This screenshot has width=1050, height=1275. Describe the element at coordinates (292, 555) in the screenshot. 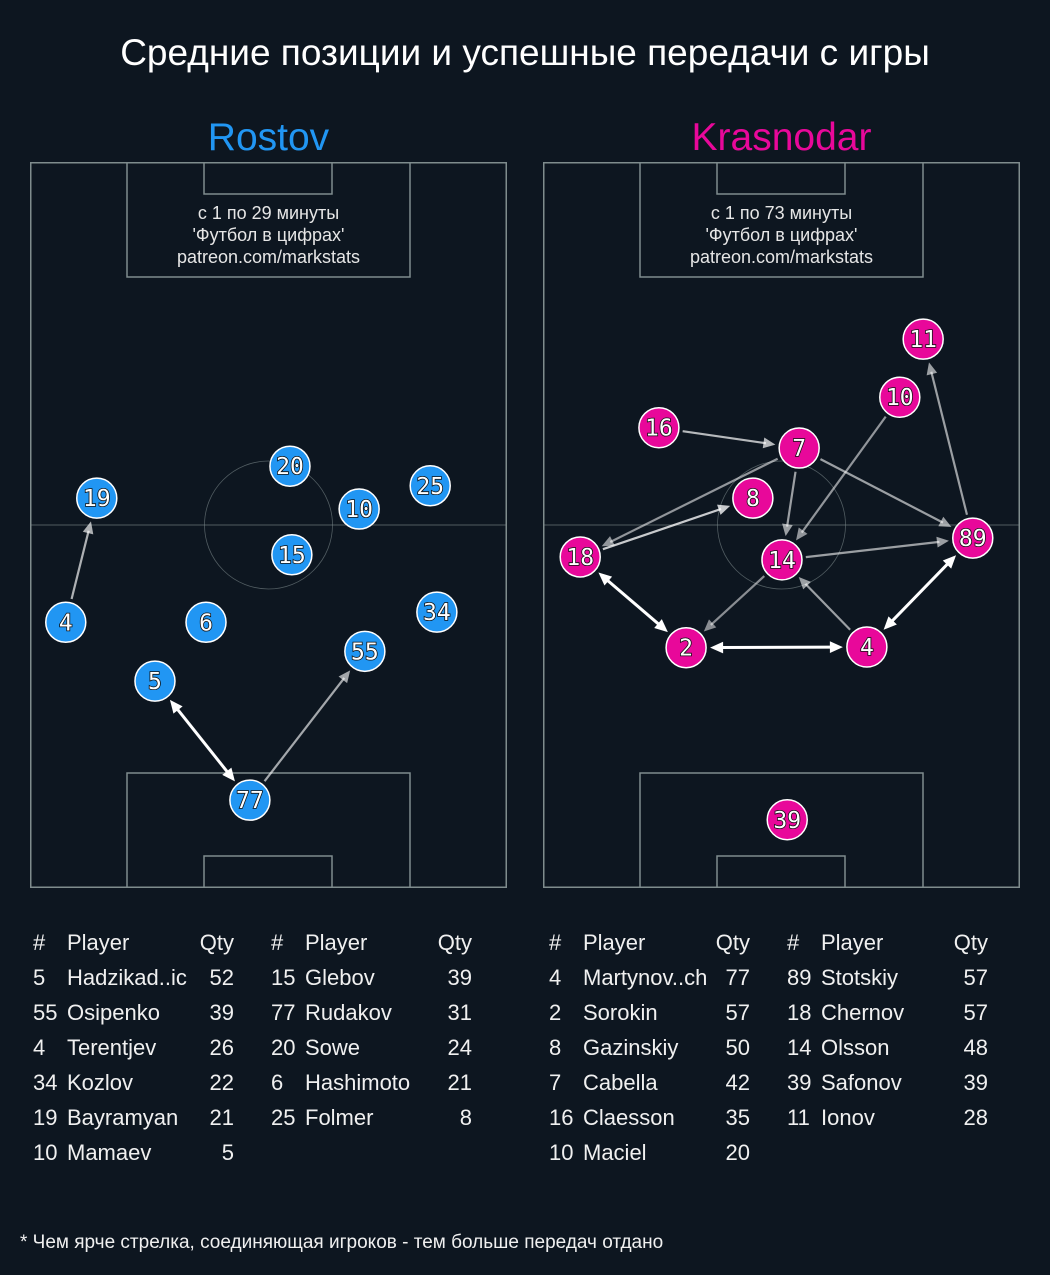

I see `player-node-15: 15` at that location.